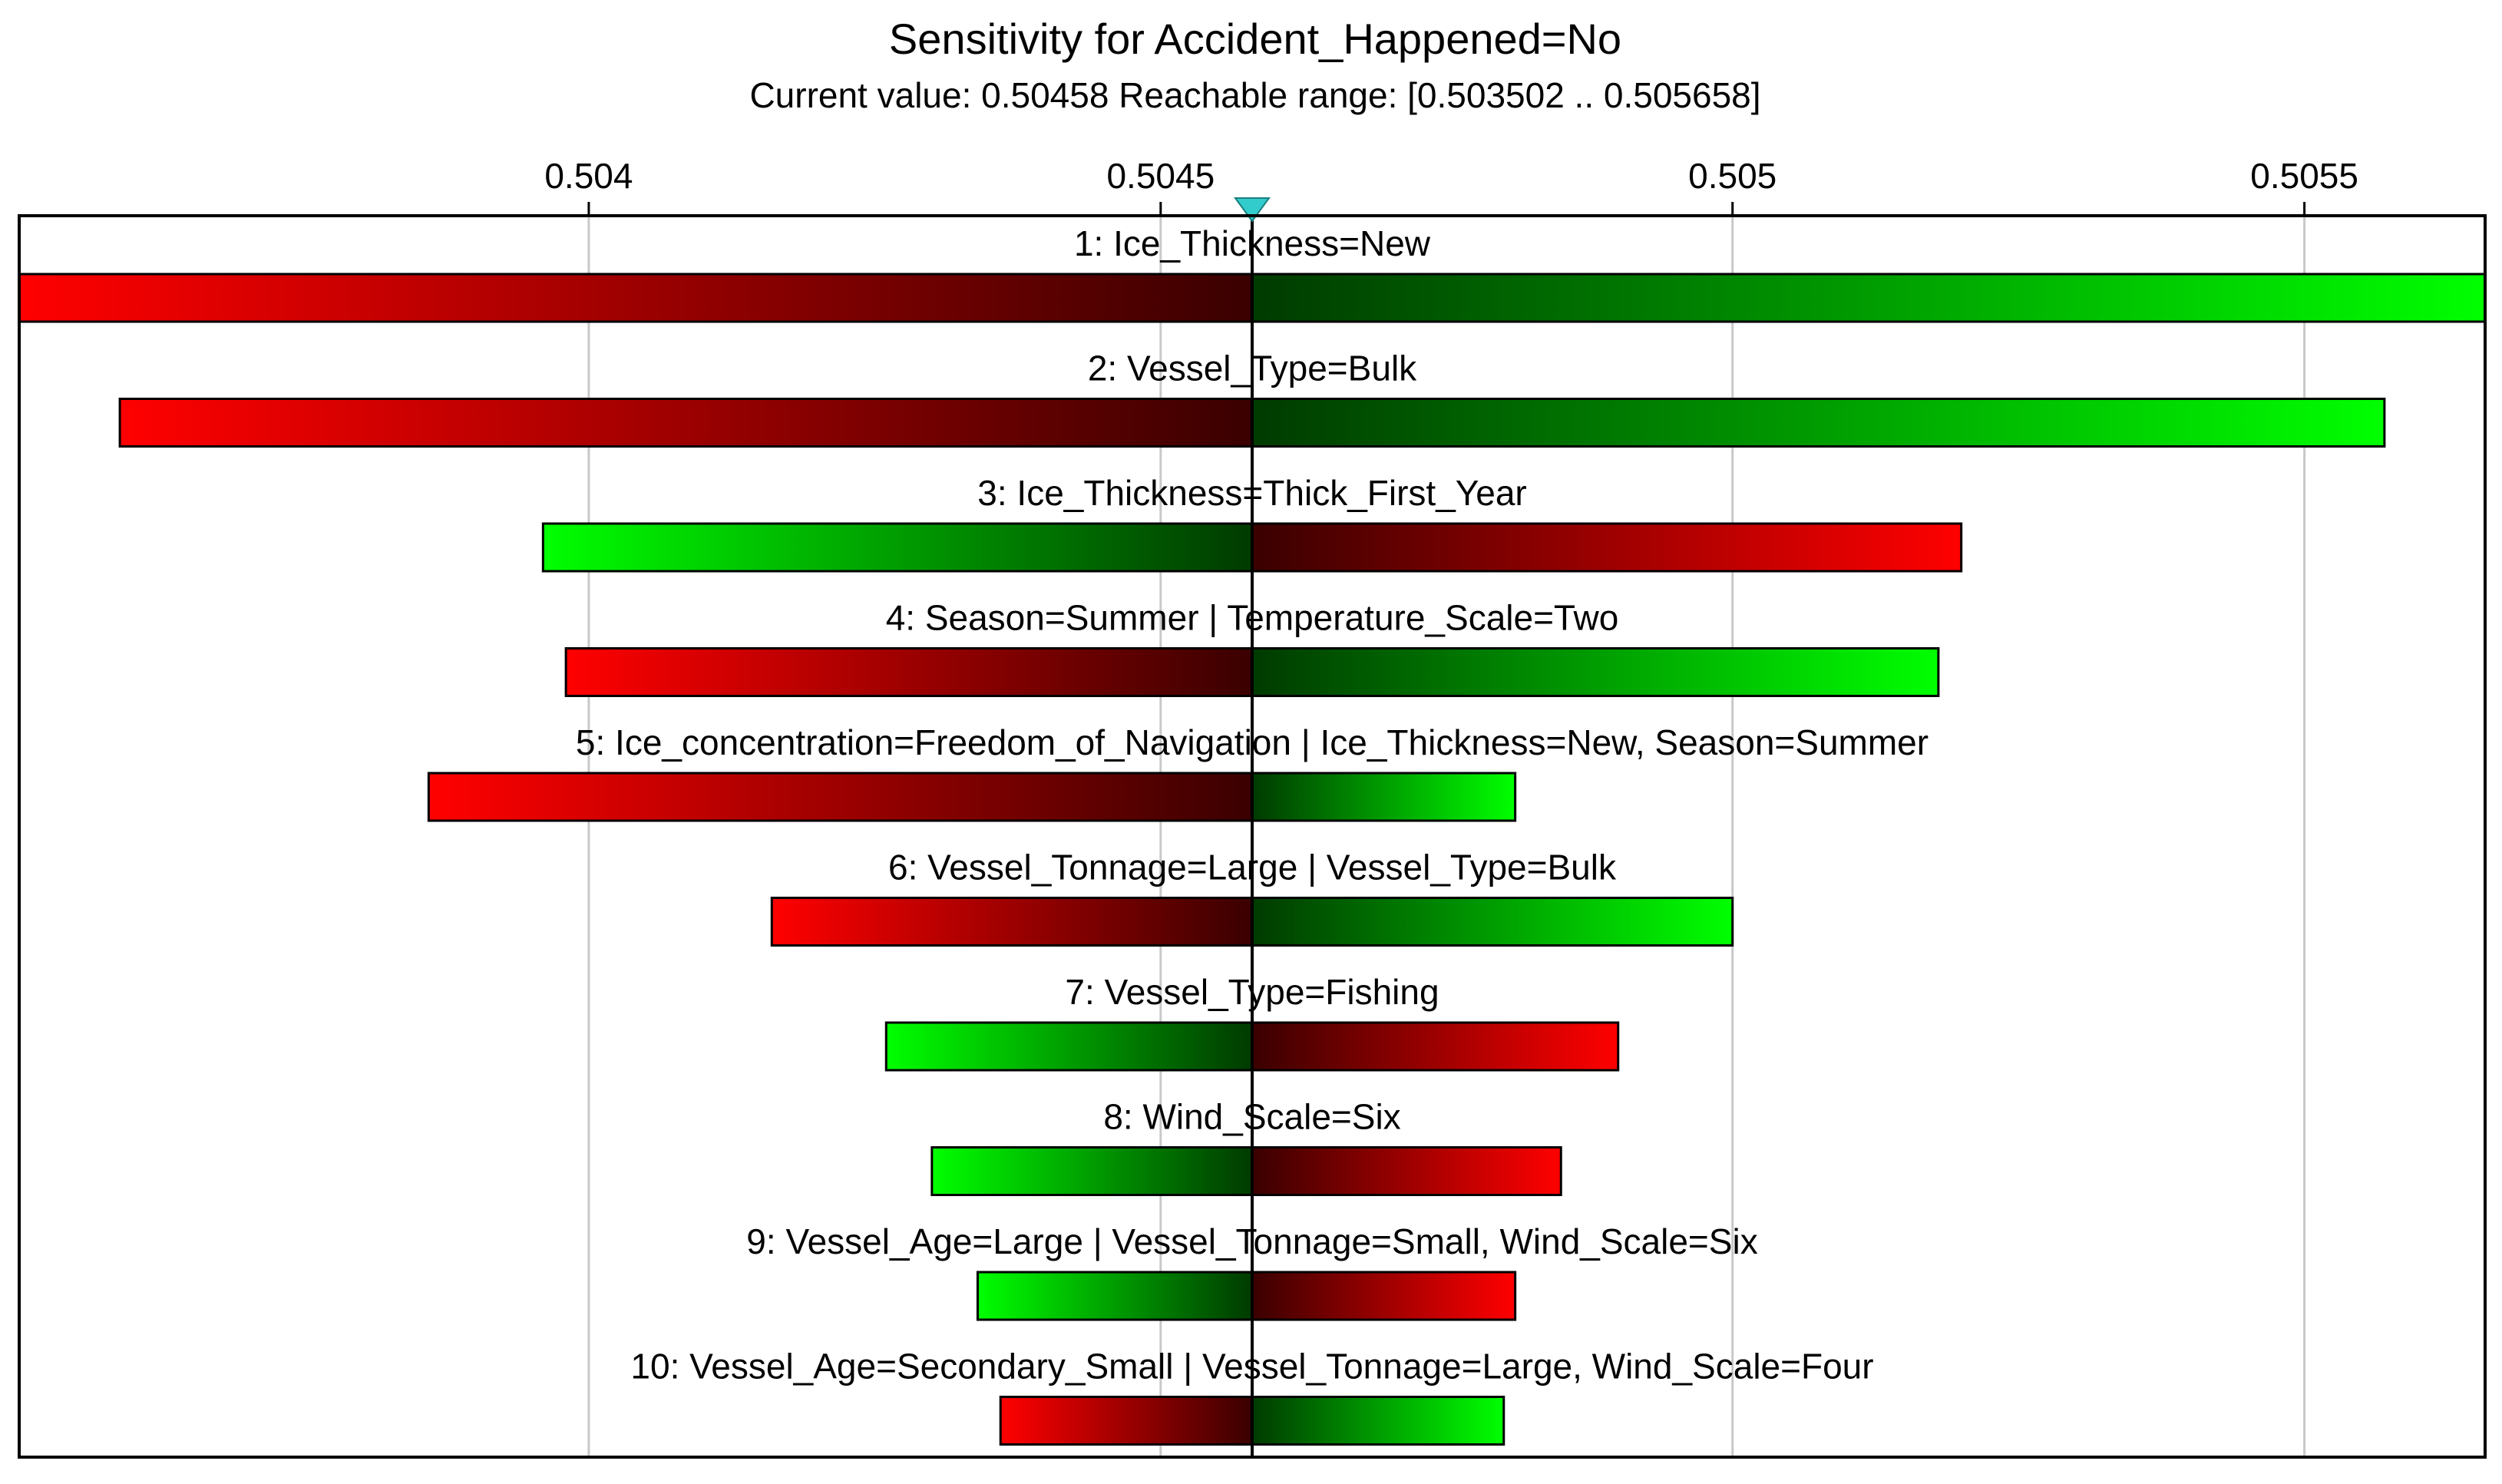  Describe the element at coordinates (1252, 210) in the screenshot. I see `current-value-marker-icon` at that location.